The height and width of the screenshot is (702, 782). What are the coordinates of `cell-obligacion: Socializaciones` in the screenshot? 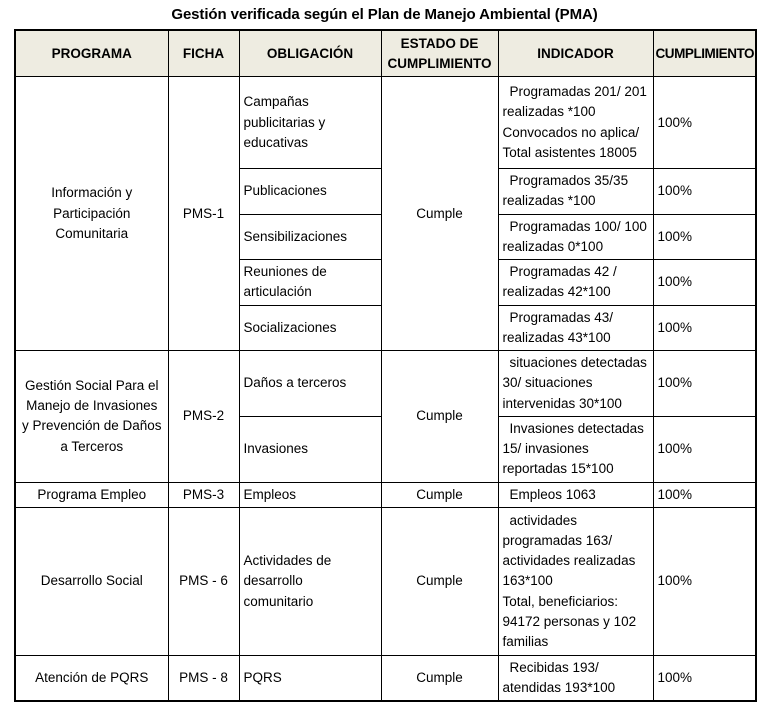 It's located at (310, 328).